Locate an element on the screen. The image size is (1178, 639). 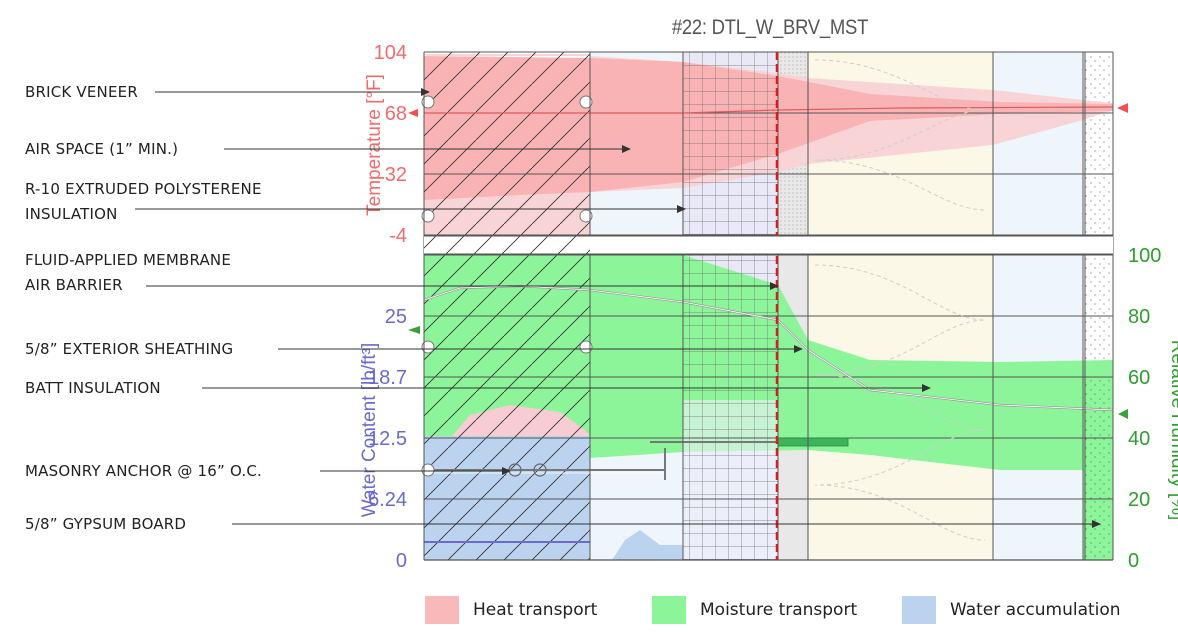
label-exterior-sheathing: 5/8” EXTERIOR SHEATHING is located at coordinates (129, 349).